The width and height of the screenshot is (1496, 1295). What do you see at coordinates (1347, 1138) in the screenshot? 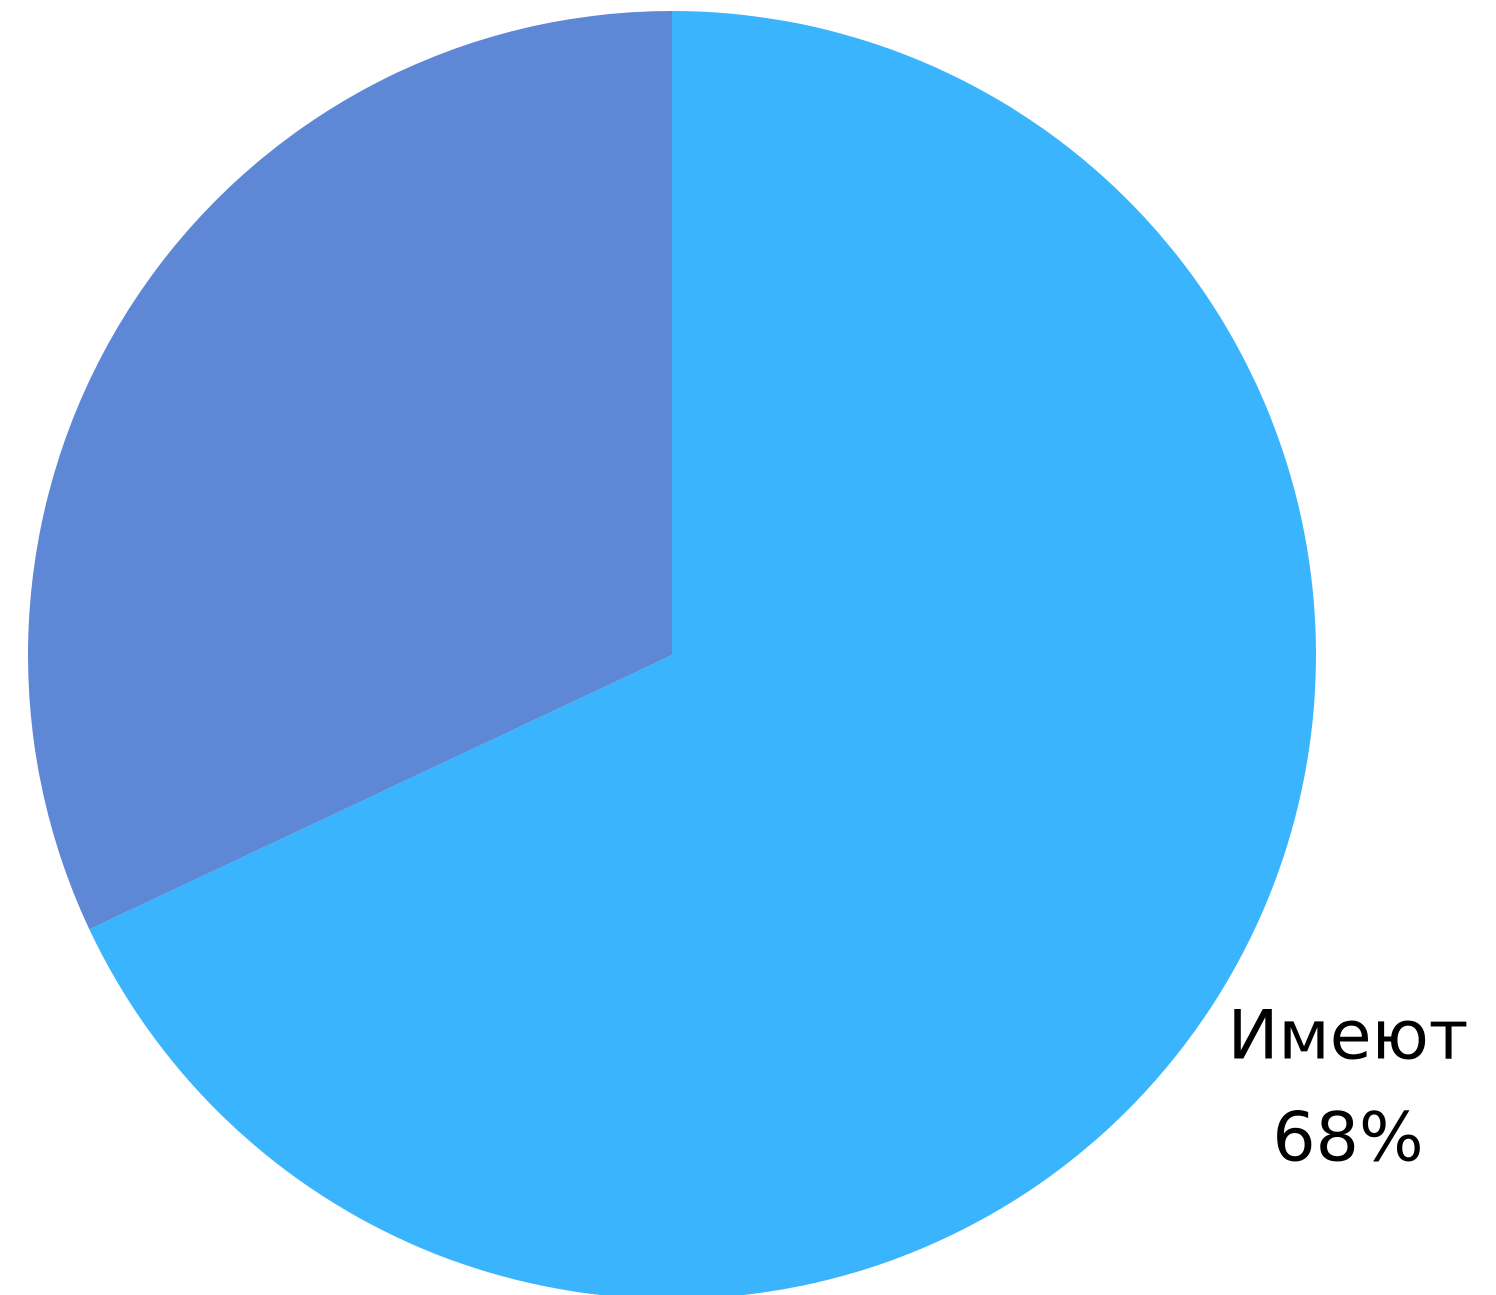
I see `slice-value-label: 68%` at bounding box center [1347, 1138].